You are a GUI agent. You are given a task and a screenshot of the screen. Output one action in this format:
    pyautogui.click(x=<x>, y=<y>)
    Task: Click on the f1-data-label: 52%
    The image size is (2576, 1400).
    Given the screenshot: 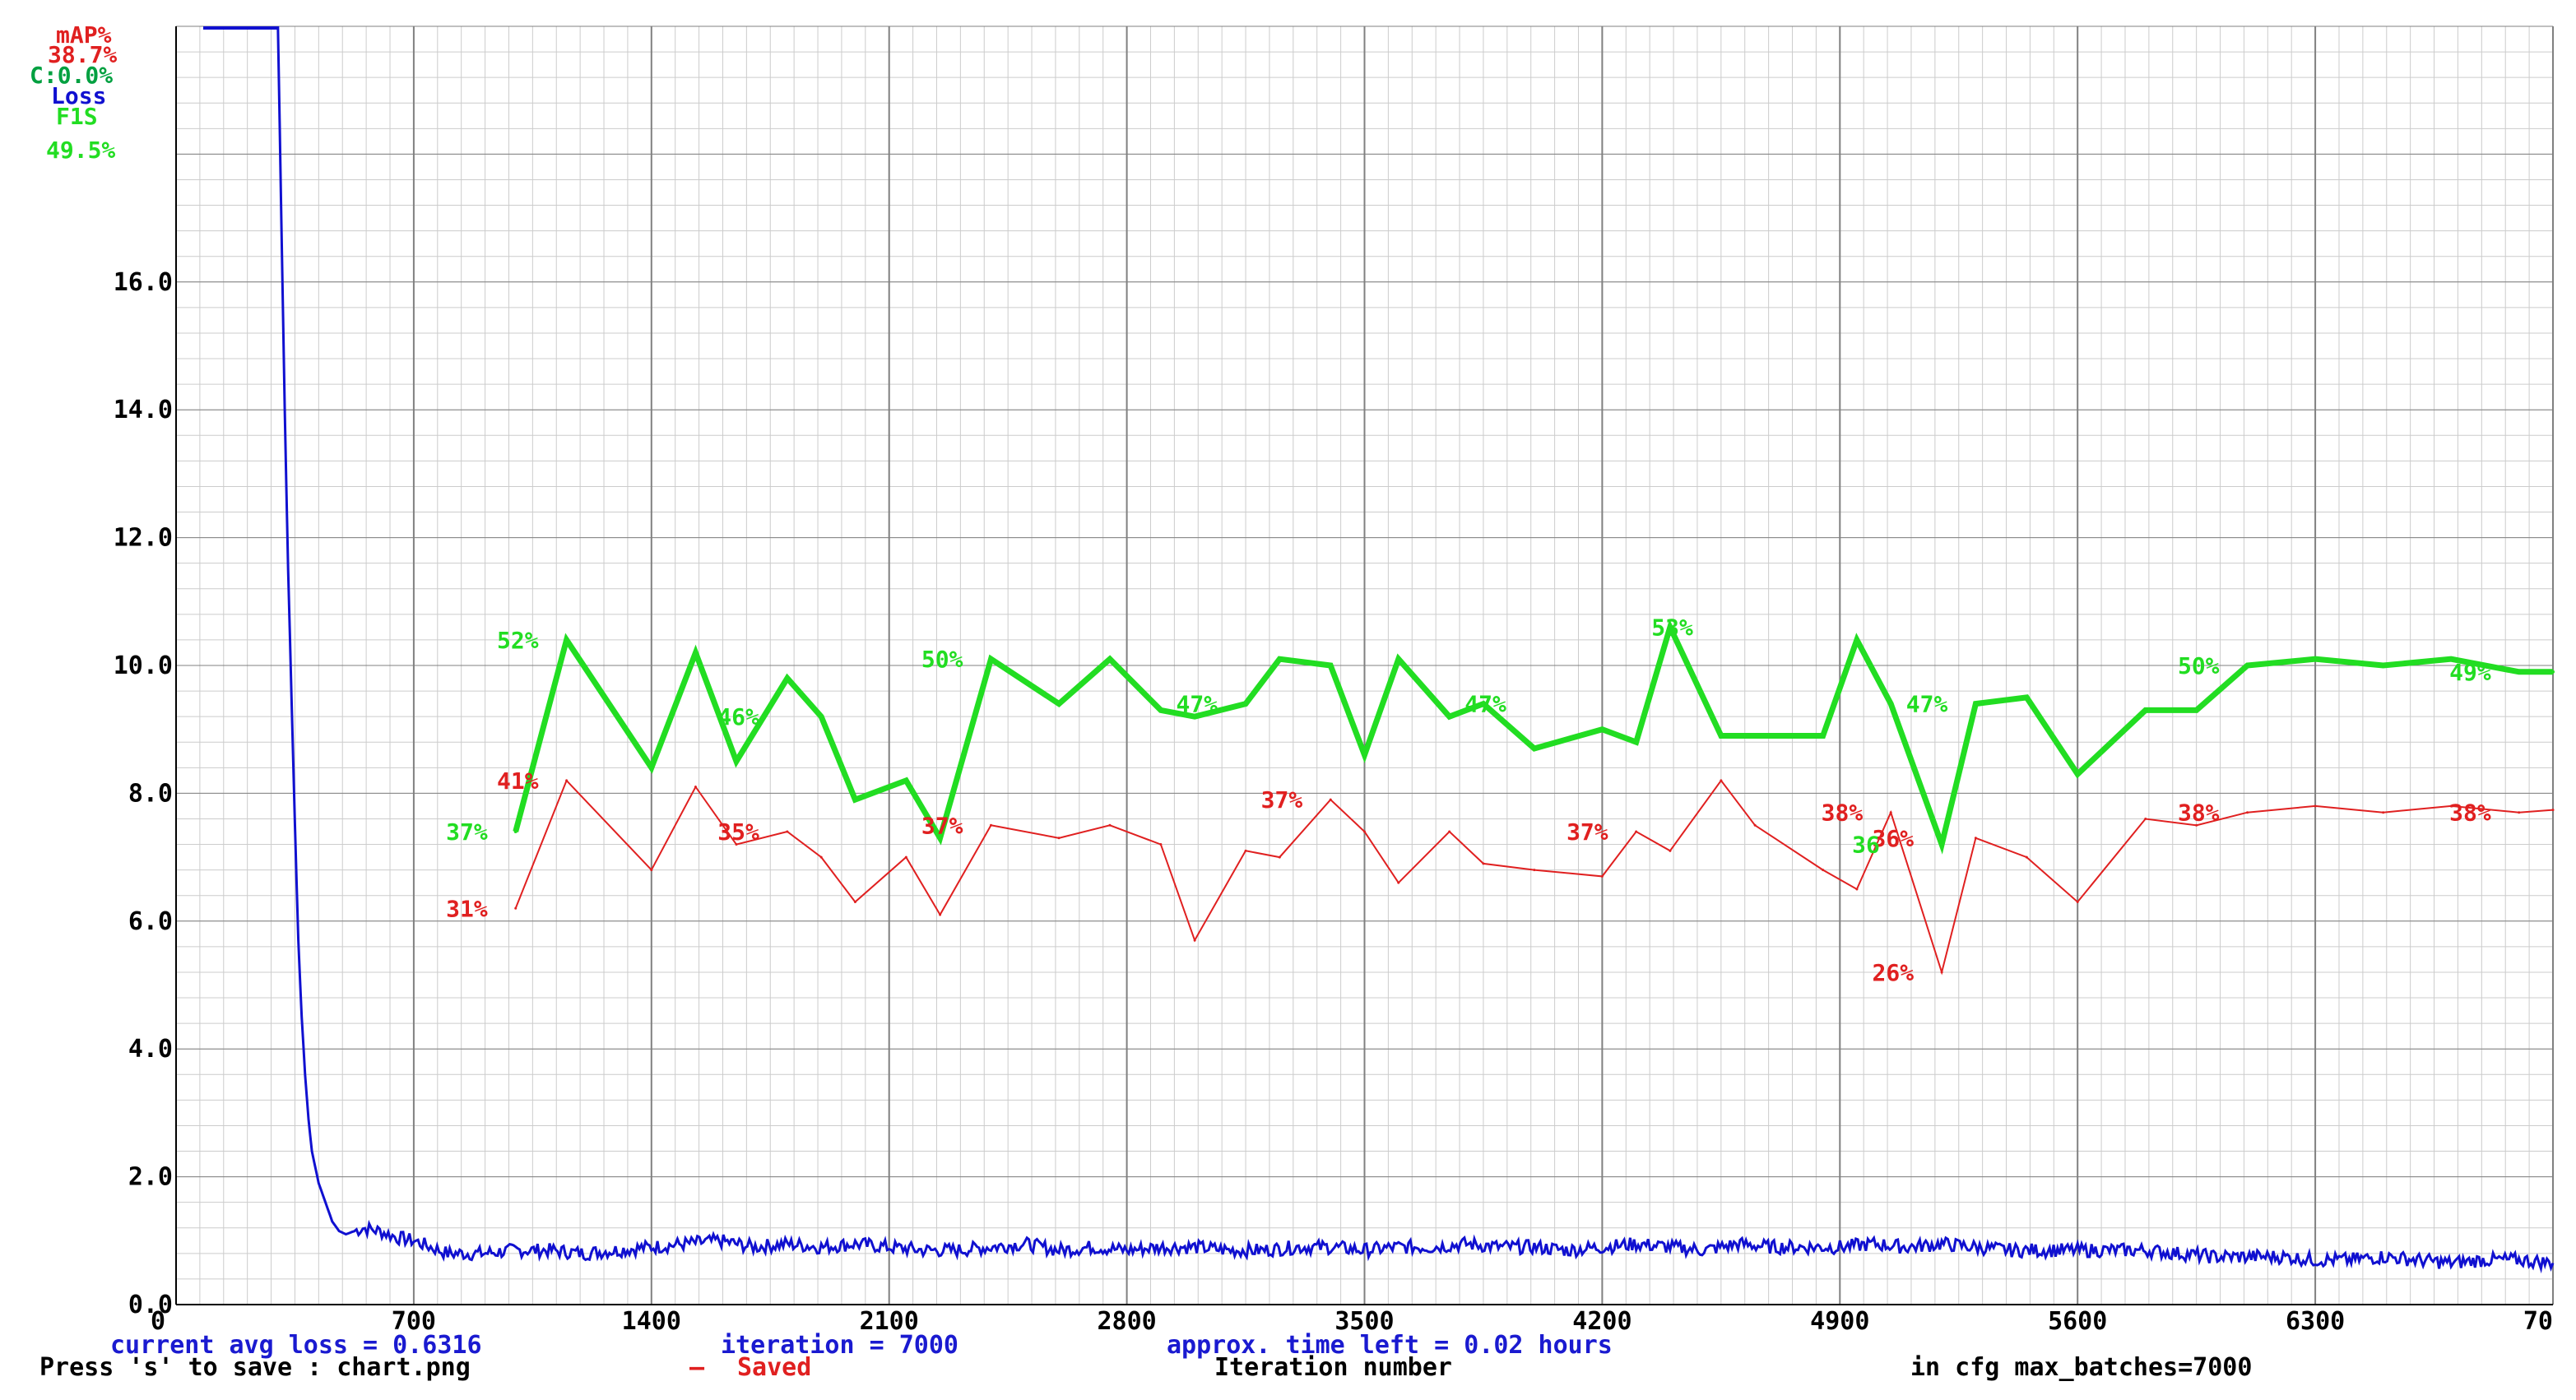 What is the action you would take?
    pyautogui.click(x=518, y=641)
    